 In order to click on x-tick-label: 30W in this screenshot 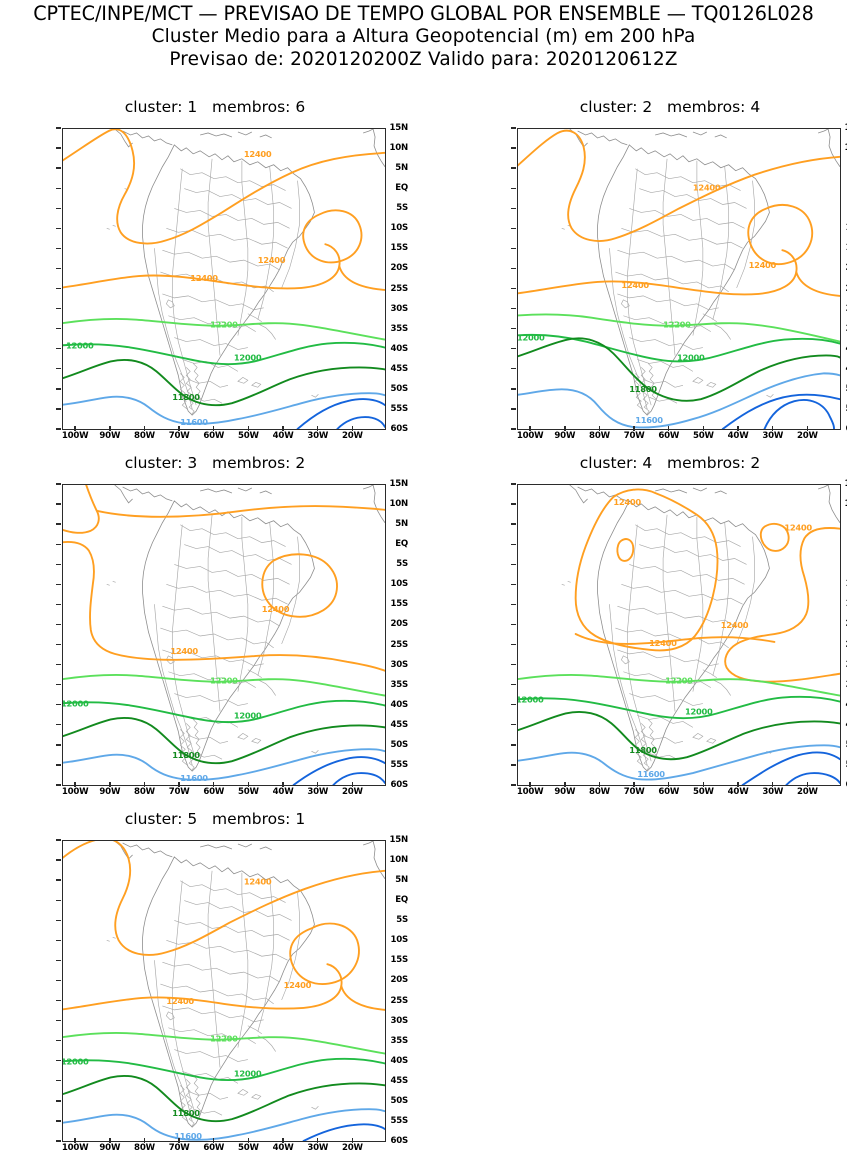, I will do `click(773, 792)`.